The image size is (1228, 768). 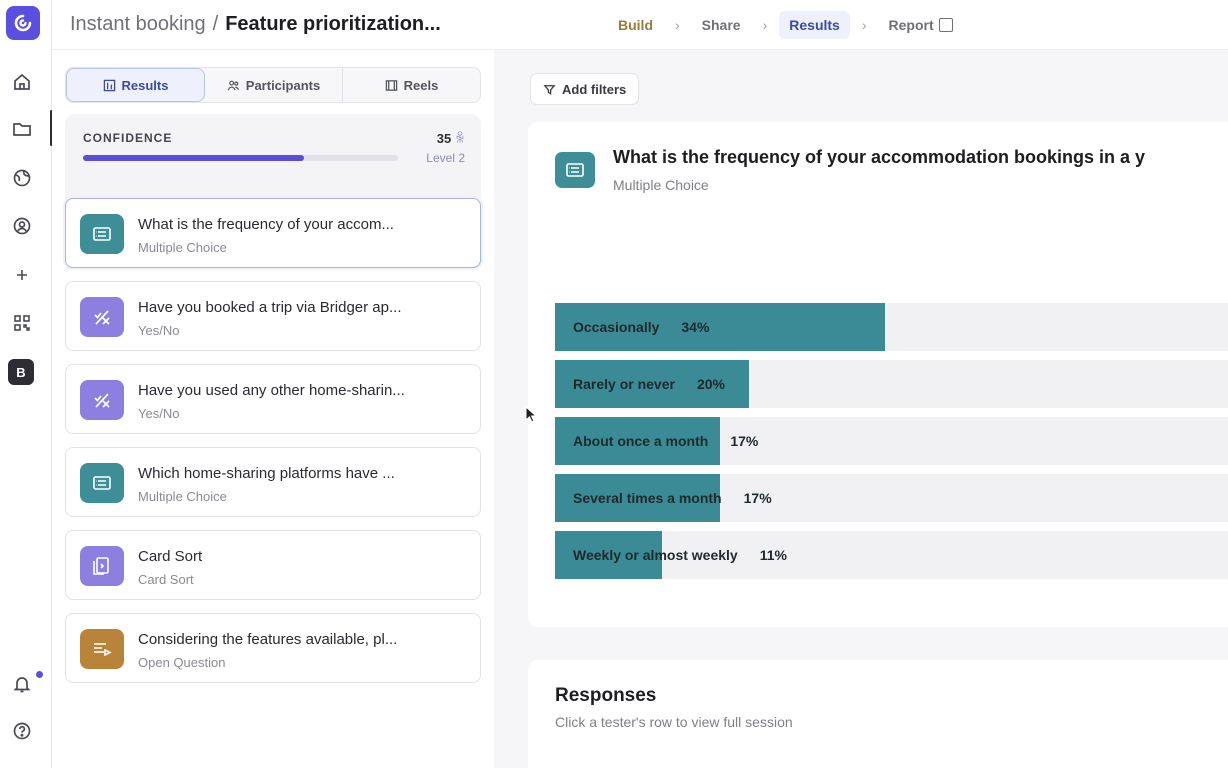 What do you see at coordinates (757, 498) in the screenshot?
I see `bar-value: 17%` at bounding box center [757, 498].